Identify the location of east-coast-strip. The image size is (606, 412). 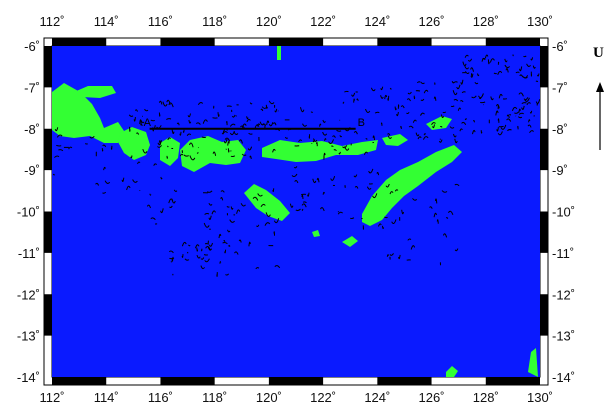
(533, 362).